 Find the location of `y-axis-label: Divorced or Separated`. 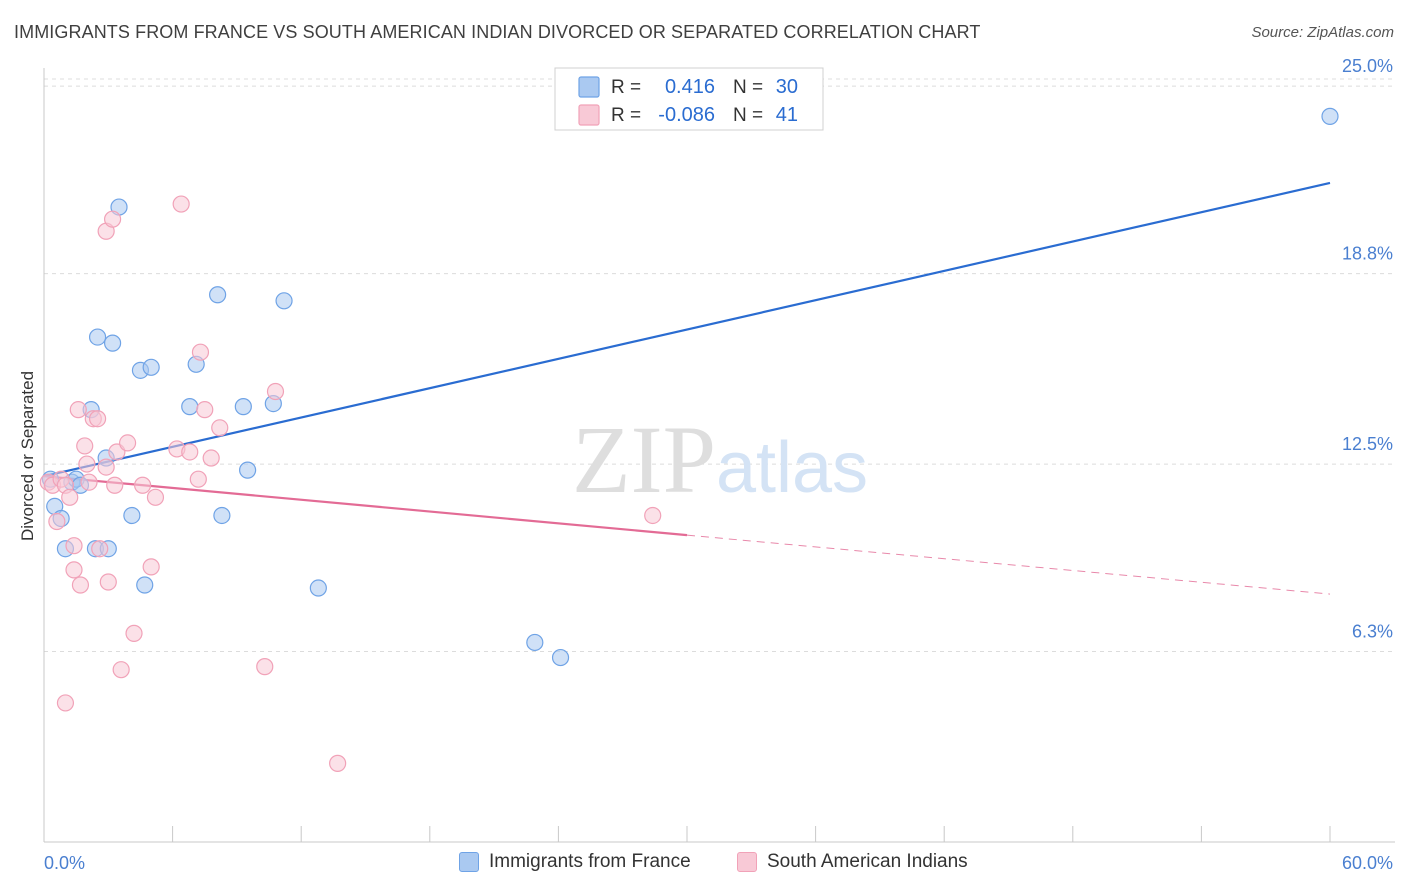

y-axis-label: Divorced or Separated is located at coordinates (27, 456).